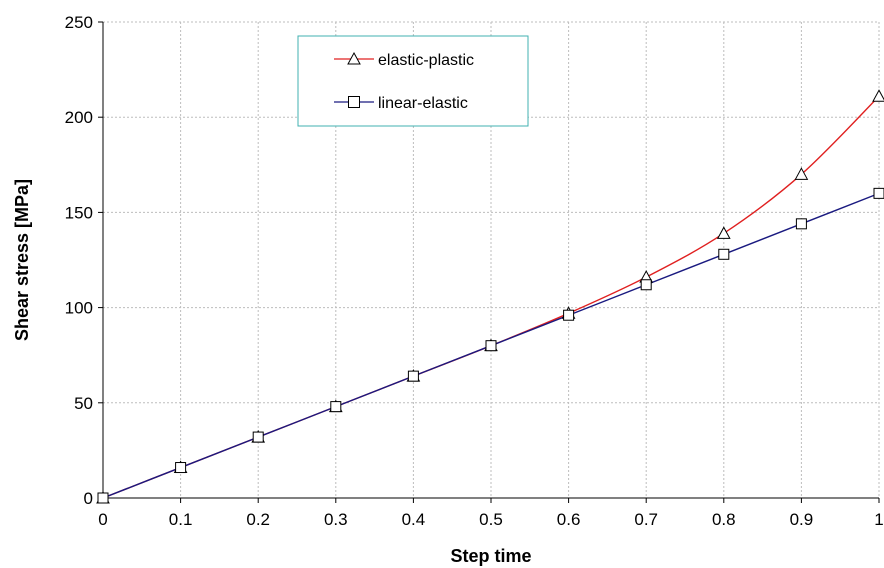 This screenshot has height=568, width=884. Describe the element at coordinates (83, 403) in the screenshot. I see `y-tick-label: 50` at that location.